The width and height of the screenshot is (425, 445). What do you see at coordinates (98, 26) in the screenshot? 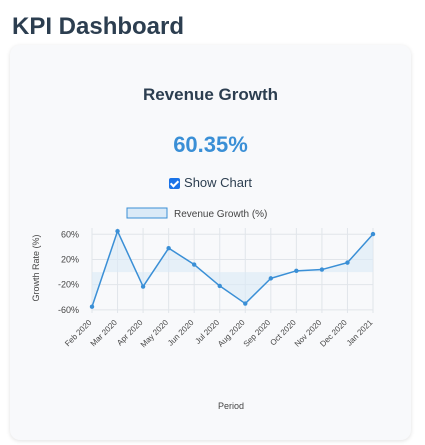
I see `page-title: KPI Dashboard` at bounding box center [98, 26].